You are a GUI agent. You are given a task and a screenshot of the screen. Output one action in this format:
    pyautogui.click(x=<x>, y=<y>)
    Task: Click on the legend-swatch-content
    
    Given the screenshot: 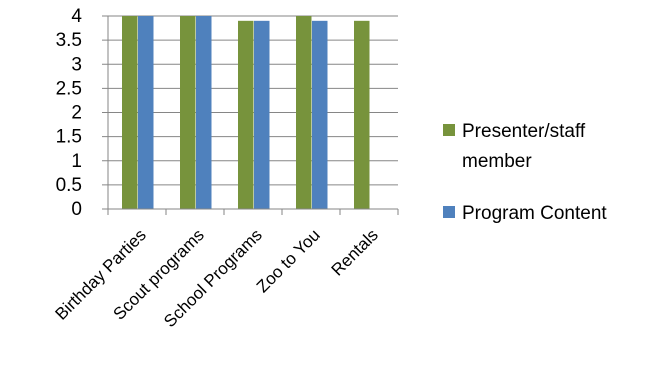 What is the action you would take?
    pyautogui.click(x=449, y=212)
    